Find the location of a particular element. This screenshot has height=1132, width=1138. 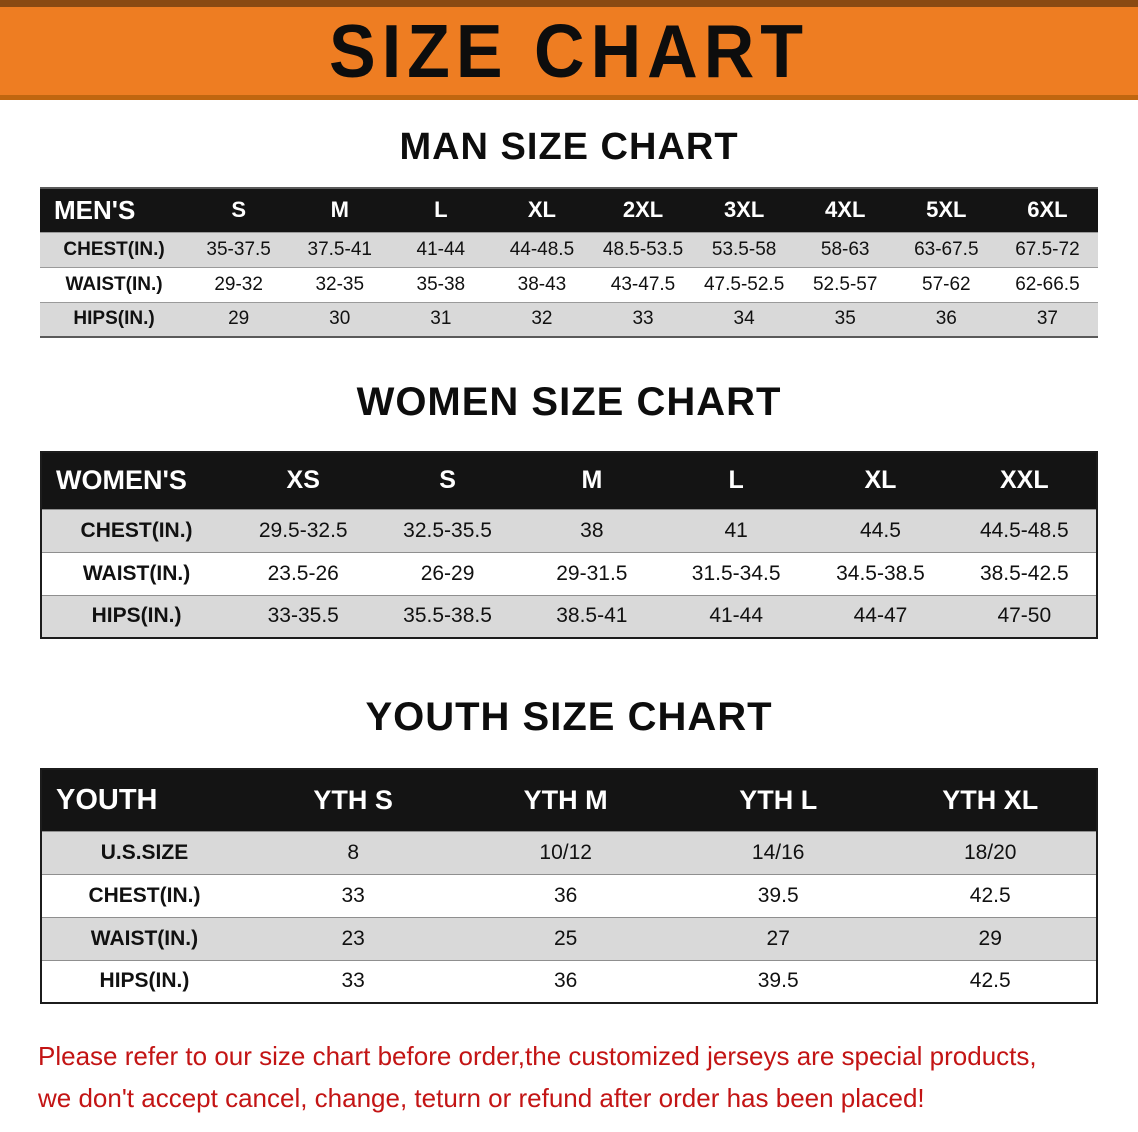

size-value-cell: 57-62 is located at coordinates (946, 284).